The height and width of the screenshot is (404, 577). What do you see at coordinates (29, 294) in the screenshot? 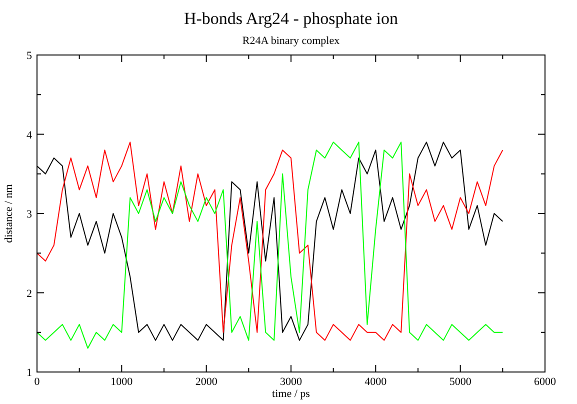
I see `y-tick-label: 2` at bounding box center [29, 294].